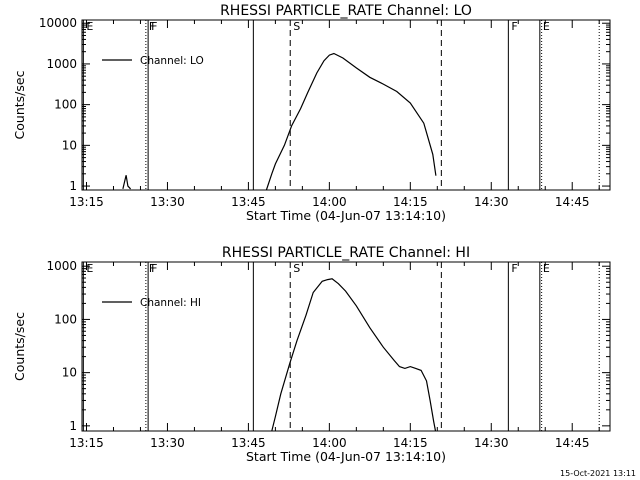 Image resolution: width=640 pixels, height=480 pixels. What do you see at coordinates (598, 473) in the screenshot?
I see `print-timestamp: 15-Oct-2021 13:11` at bounding box center [598, 473].